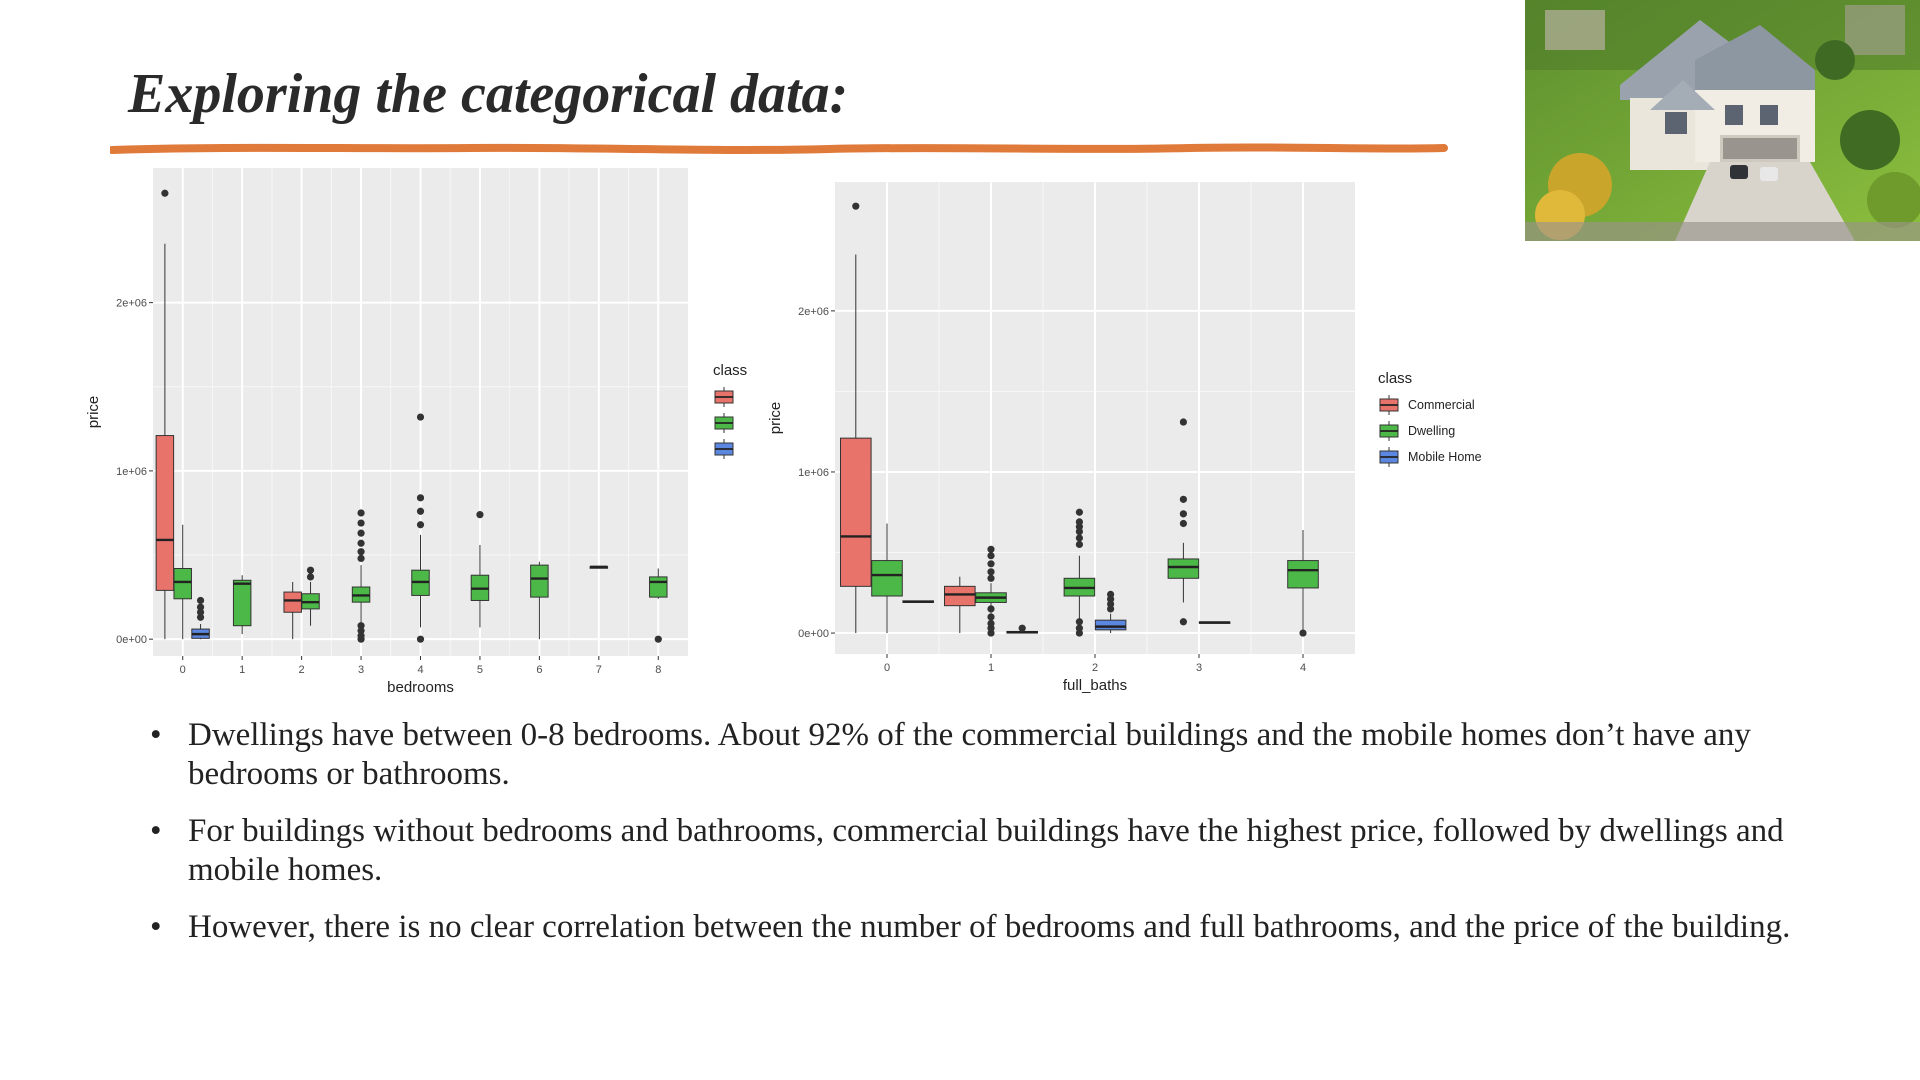  What do you see at coordinates (813, 473) in the screenshot?
I see `y-tick-label: 1e+06` at bounding box center [813, 473].